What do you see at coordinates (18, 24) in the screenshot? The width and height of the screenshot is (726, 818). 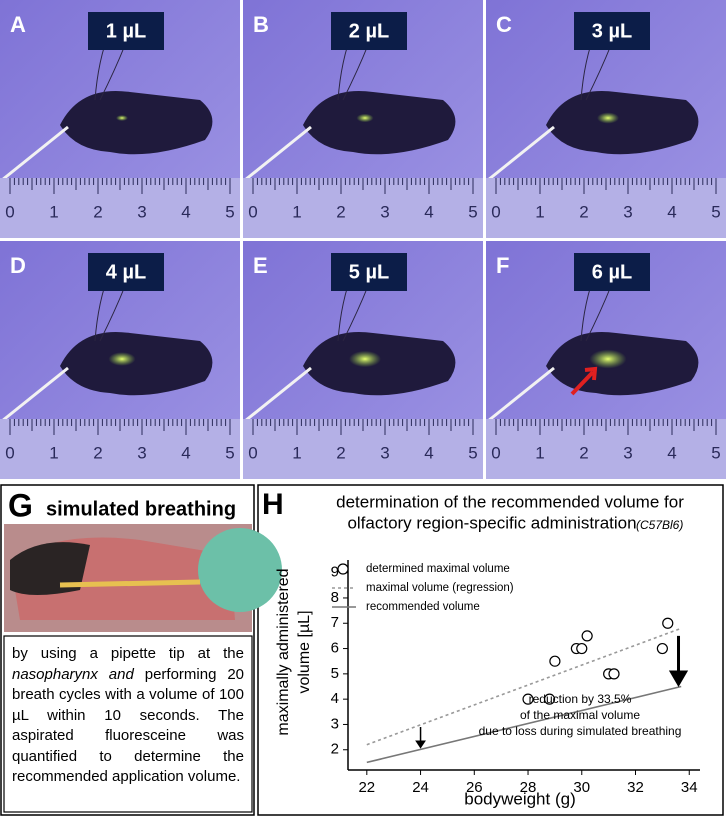 I see `panel-letter: A` at bounding box center [18, 24].